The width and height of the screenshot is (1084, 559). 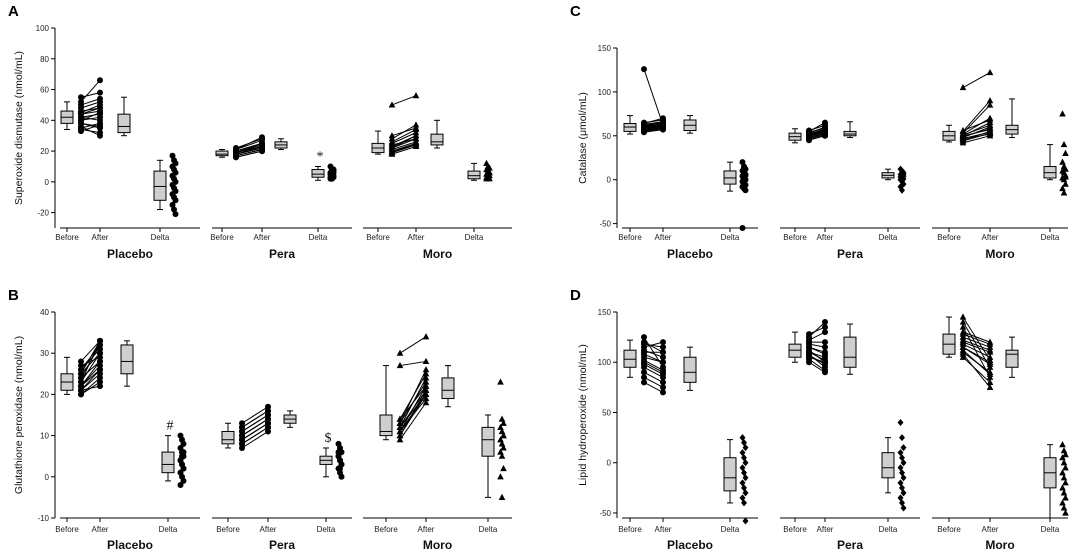 I want to click on box-delta, so click(x=168, y=458).